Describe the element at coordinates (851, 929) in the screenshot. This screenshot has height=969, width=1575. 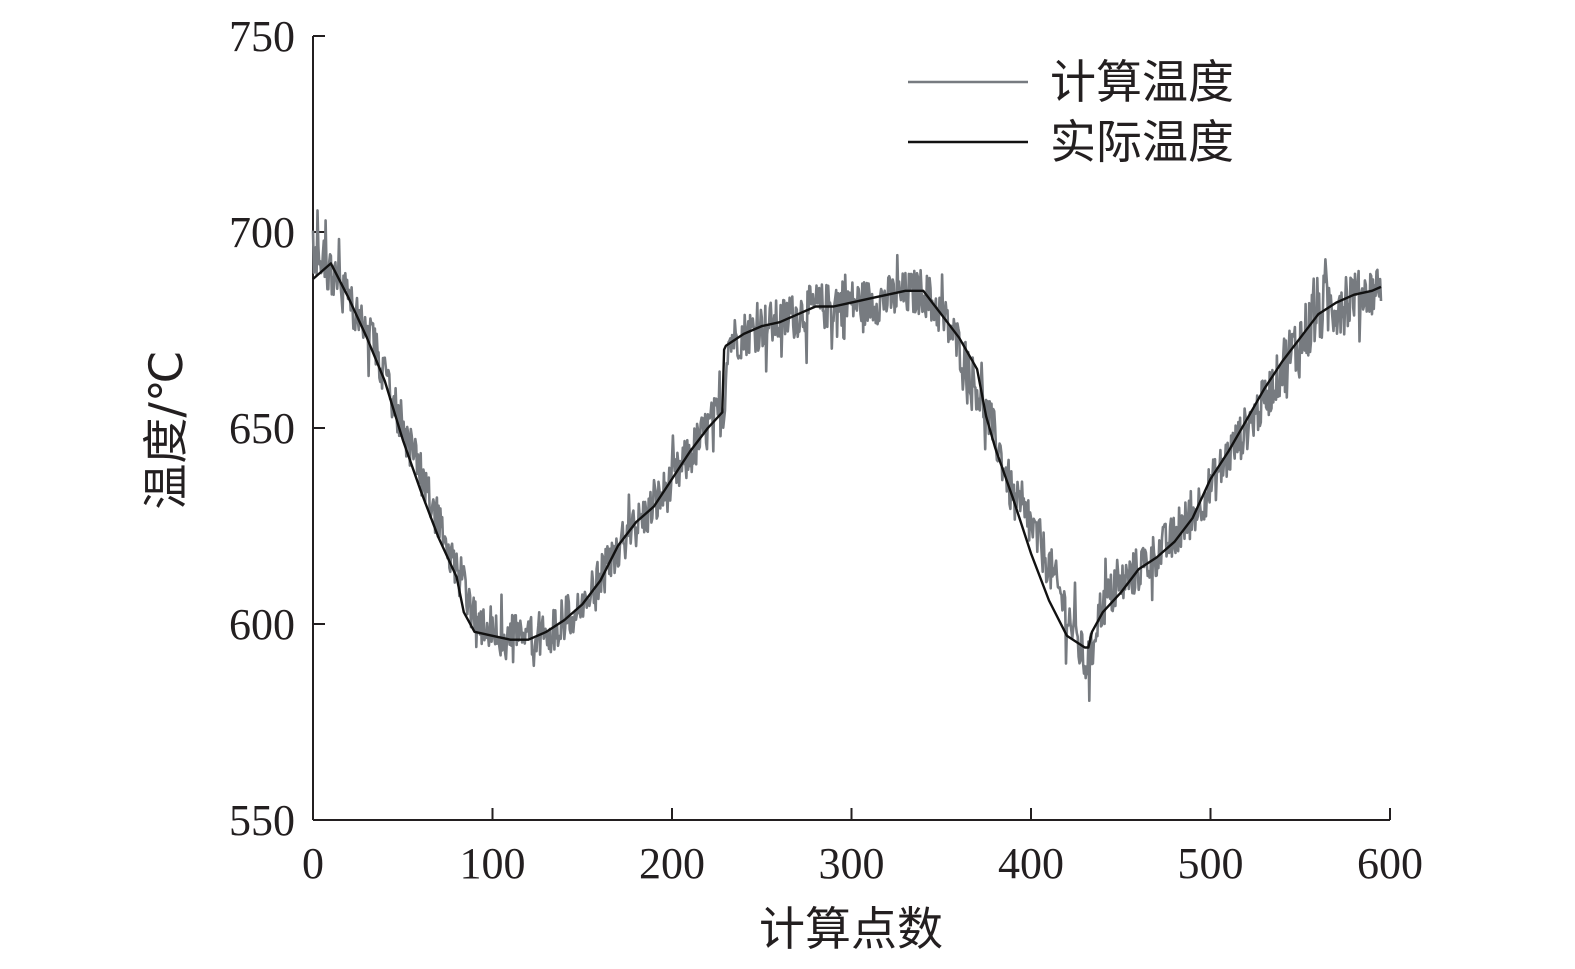
I see `x-axis-title: 计算点数` at that location.